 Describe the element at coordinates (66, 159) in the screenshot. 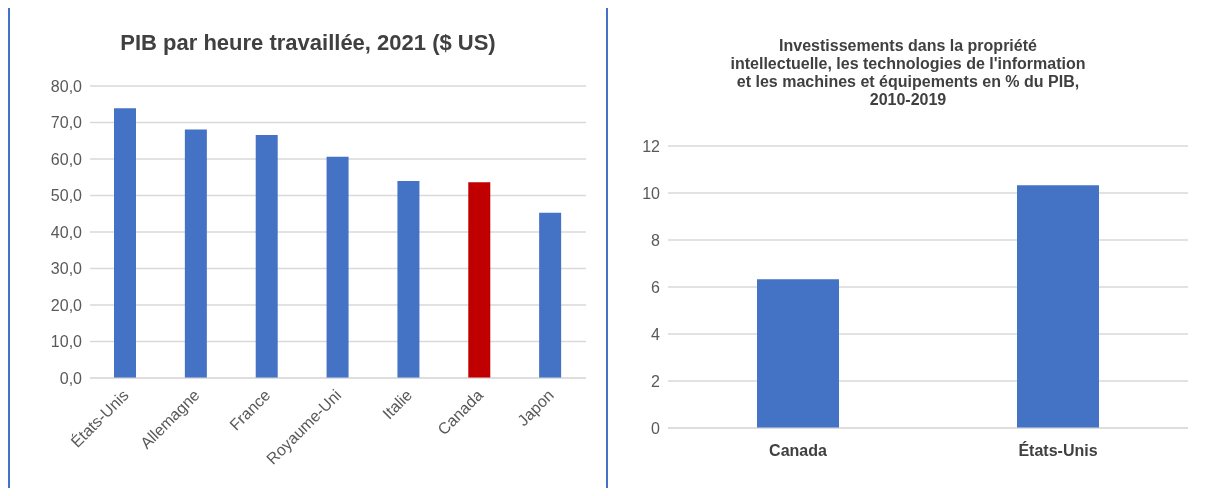

I see `y-tick-label: 60,0` at that location.